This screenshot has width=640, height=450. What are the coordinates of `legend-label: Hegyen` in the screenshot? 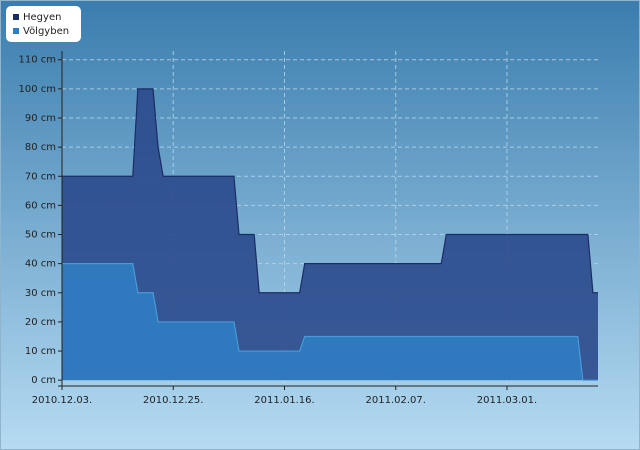 It's located at (42, 17).